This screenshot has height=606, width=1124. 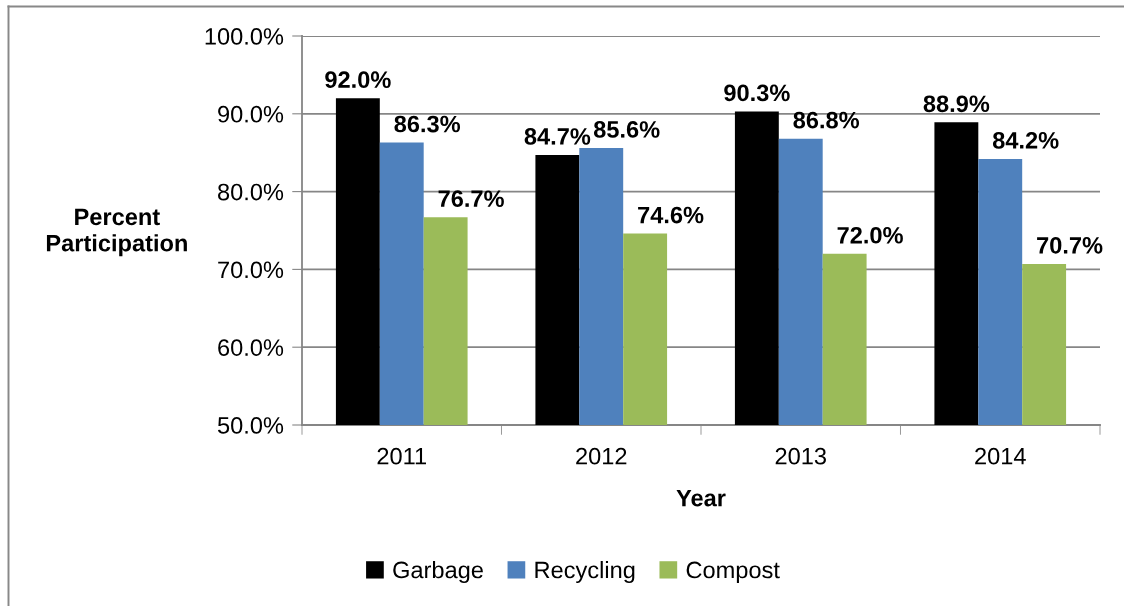 I want to click on legend-label: Recycling, so click(x=585, y=571).